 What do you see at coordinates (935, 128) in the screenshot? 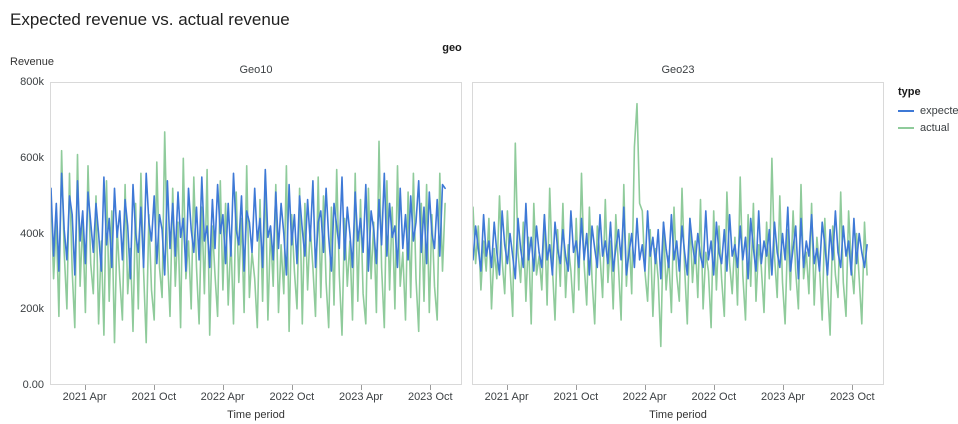
I see `legend-label-actual: actual` at bounding box center [935, 128].